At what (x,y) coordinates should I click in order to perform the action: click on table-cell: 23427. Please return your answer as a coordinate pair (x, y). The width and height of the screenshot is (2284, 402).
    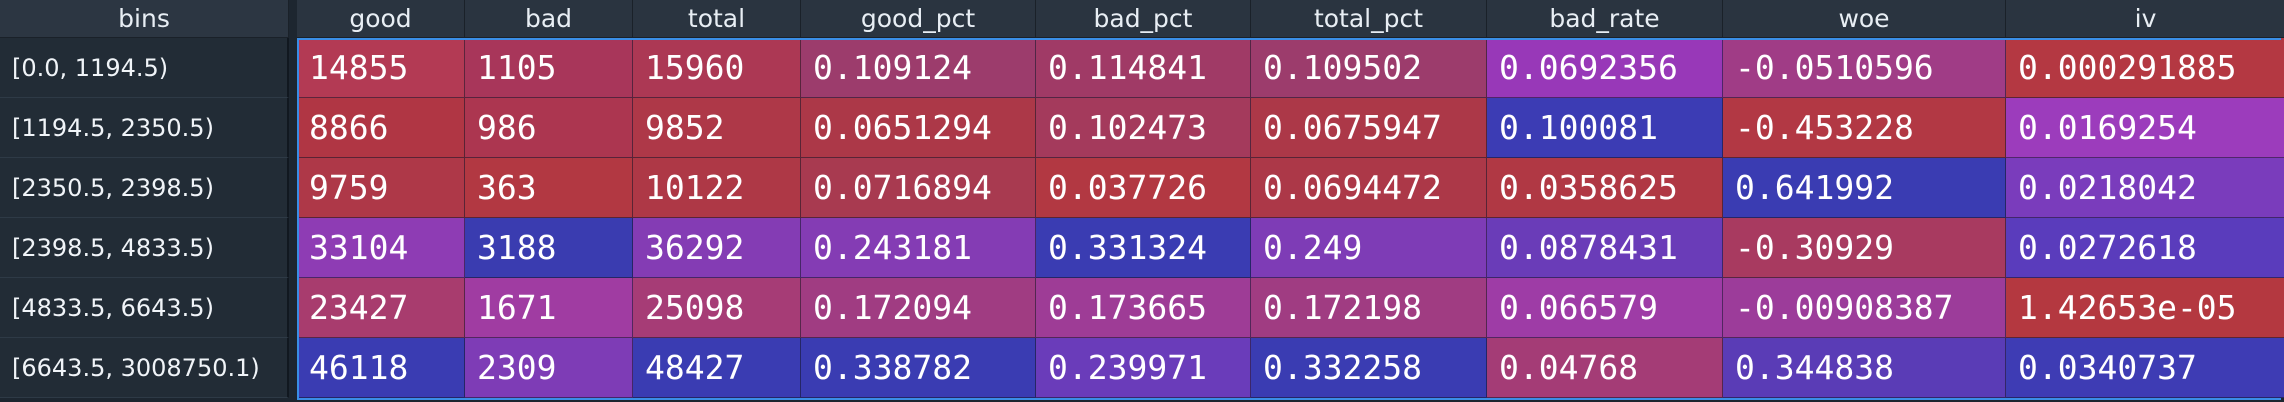
    Looking at the image, I should click on (381, 308).